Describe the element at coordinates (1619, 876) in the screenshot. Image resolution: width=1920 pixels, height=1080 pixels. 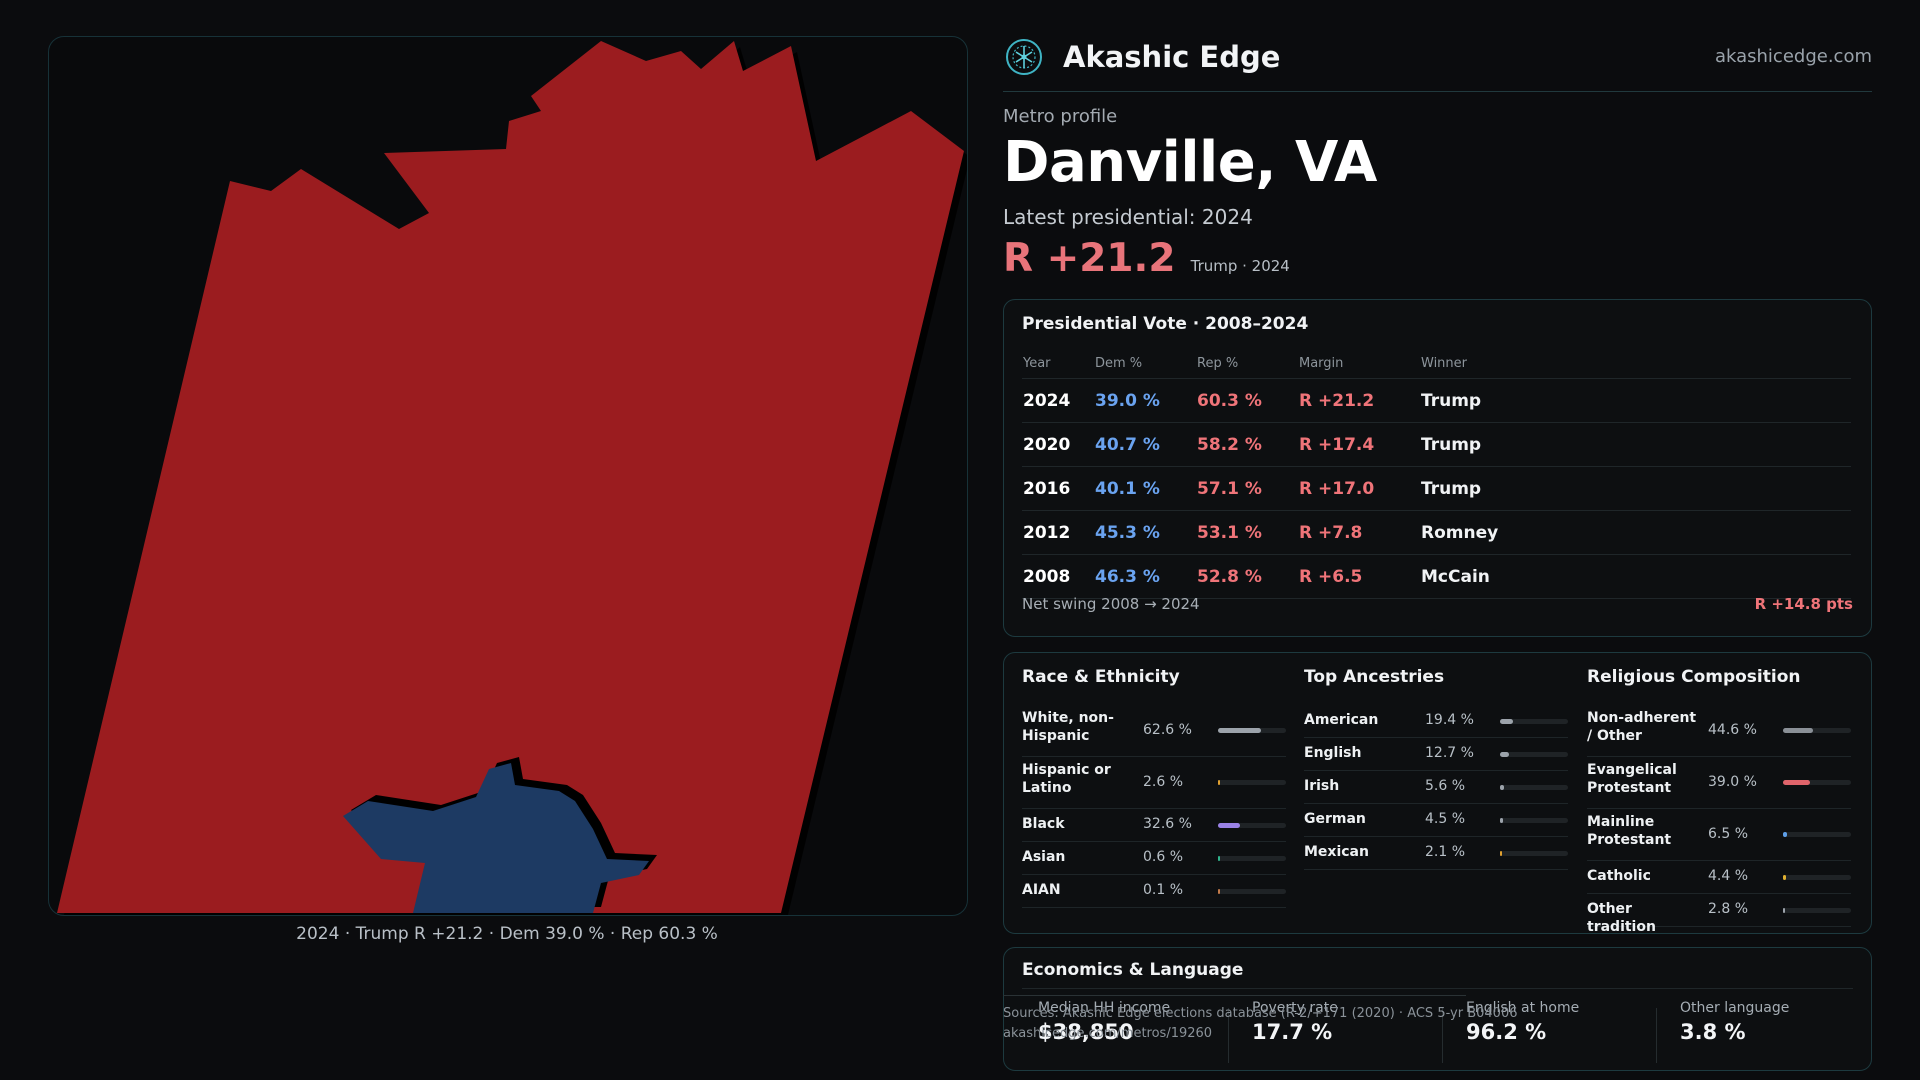
I see `item-label: Catholic` at that location.